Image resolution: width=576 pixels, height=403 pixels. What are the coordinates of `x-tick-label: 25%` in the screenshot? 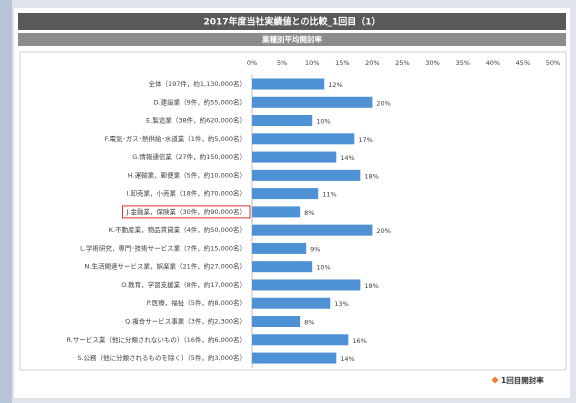 It's located at (402, 63).